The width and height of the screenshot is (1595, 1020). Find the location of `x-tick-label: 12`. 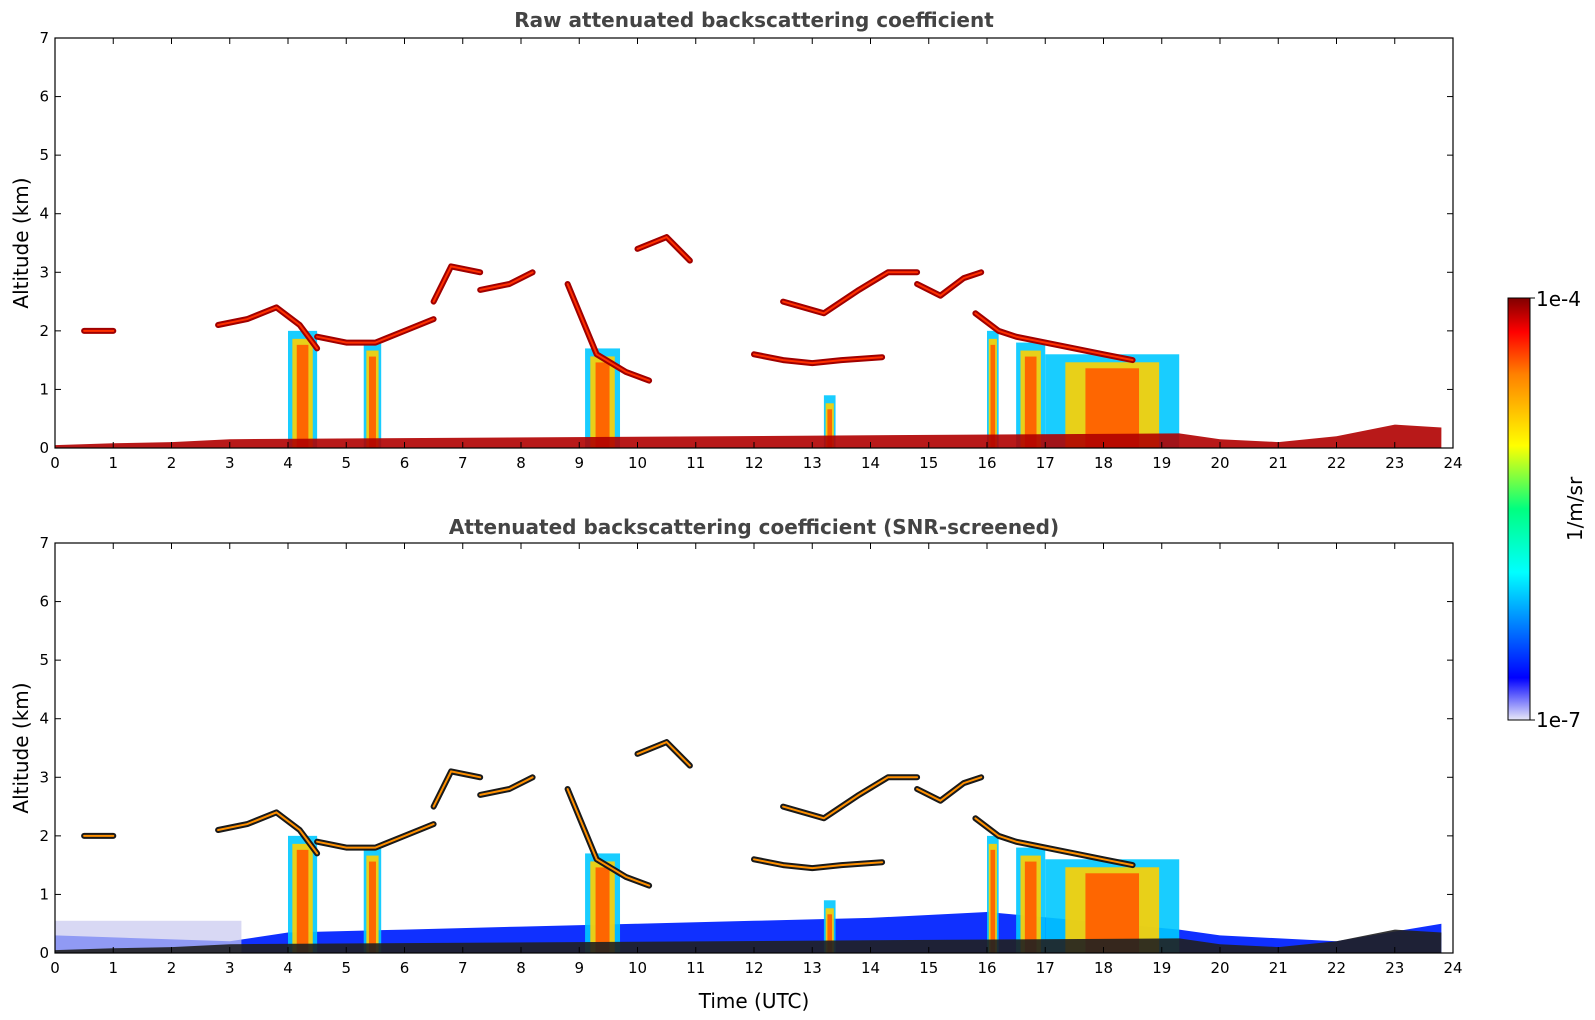

x-tick-label: 12 is located at coordinates (753, 463).